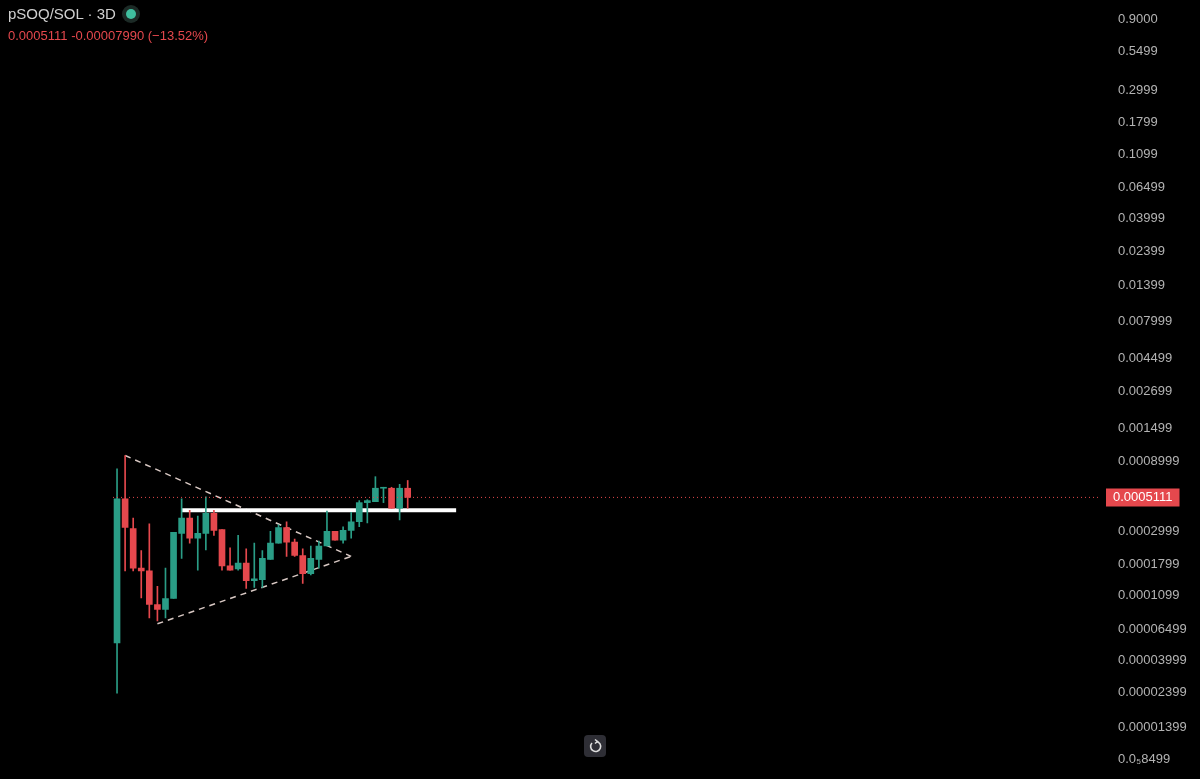 This screenshot has height=779, width=1200. I want to click on y-tick-label: 0.1099, so click(1138, 153).